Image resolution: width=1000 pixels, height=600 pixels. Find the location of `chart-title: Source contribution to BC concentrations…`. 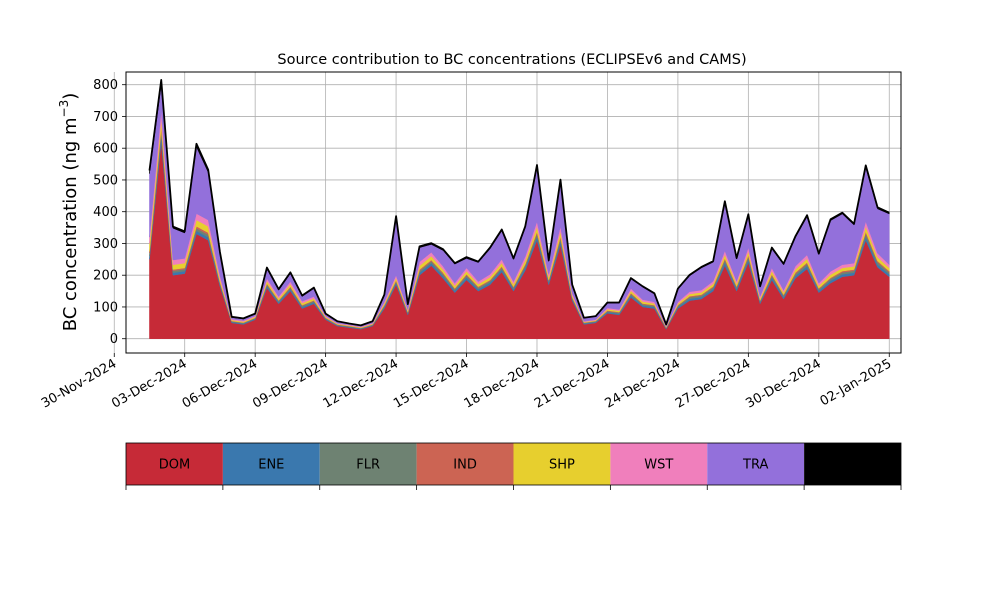

chart-title: Source contribution to BC concentrations… is located at coordinates (511, 60).